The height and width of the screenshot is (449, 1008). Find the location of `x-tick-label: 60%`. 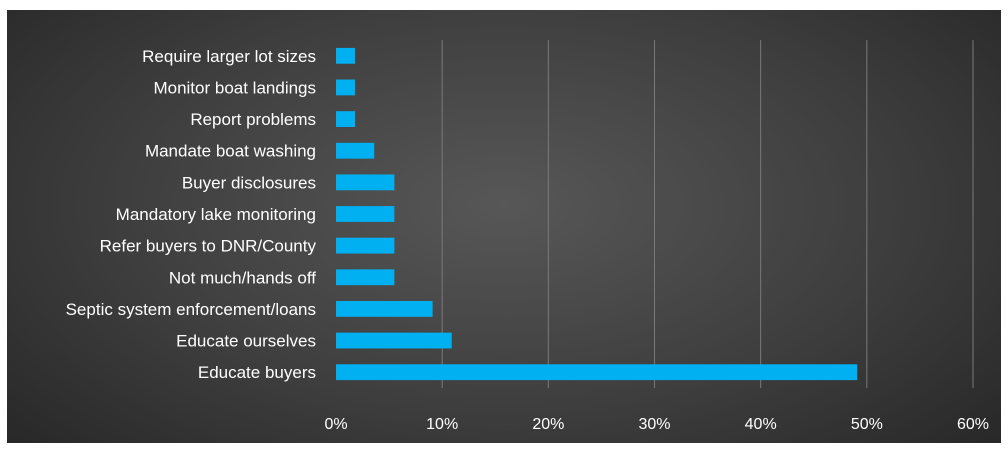

x-tick-label: 60% is located at coordinates (973, 424).